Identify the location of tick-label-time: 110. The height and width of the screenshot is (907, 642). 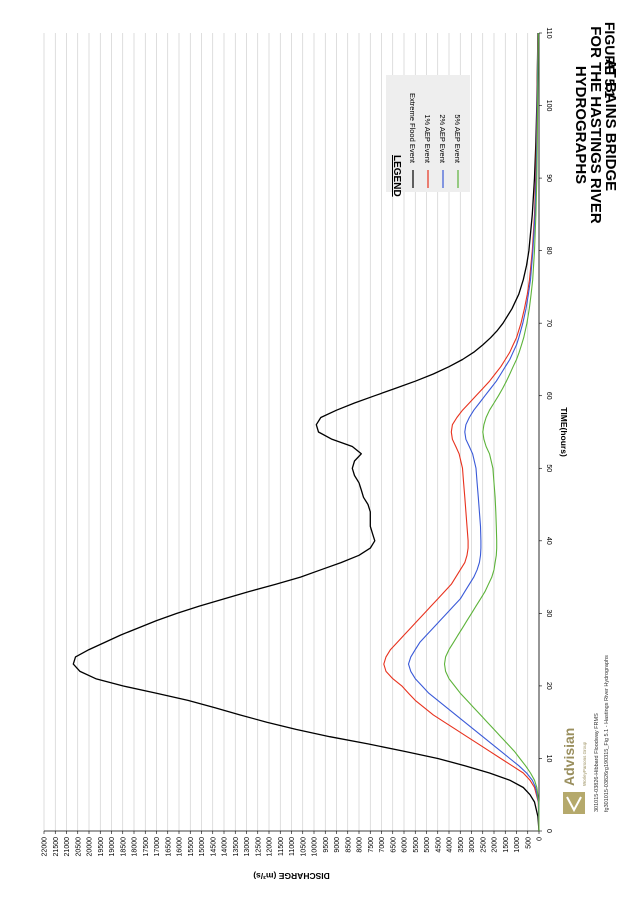
(548, 32).